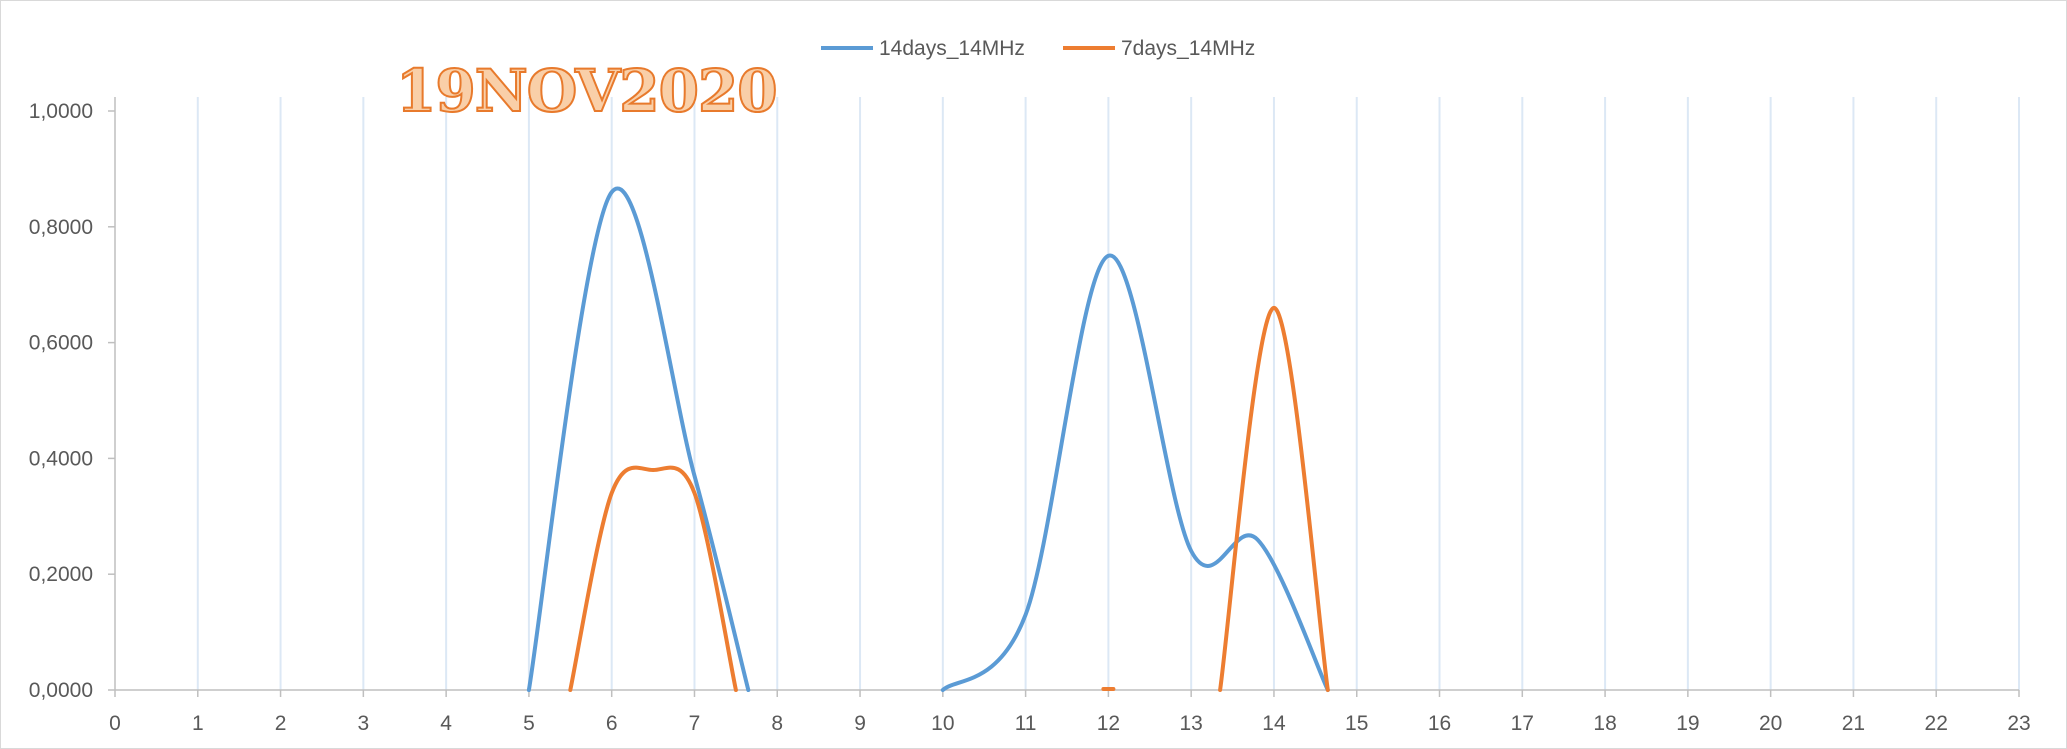 This screenshot has height=749, width=2067. What do you see at coordinates (529, 723) in the screenshot?
I see `x-tick-label-5: 5` at bounding box center [529, 723].